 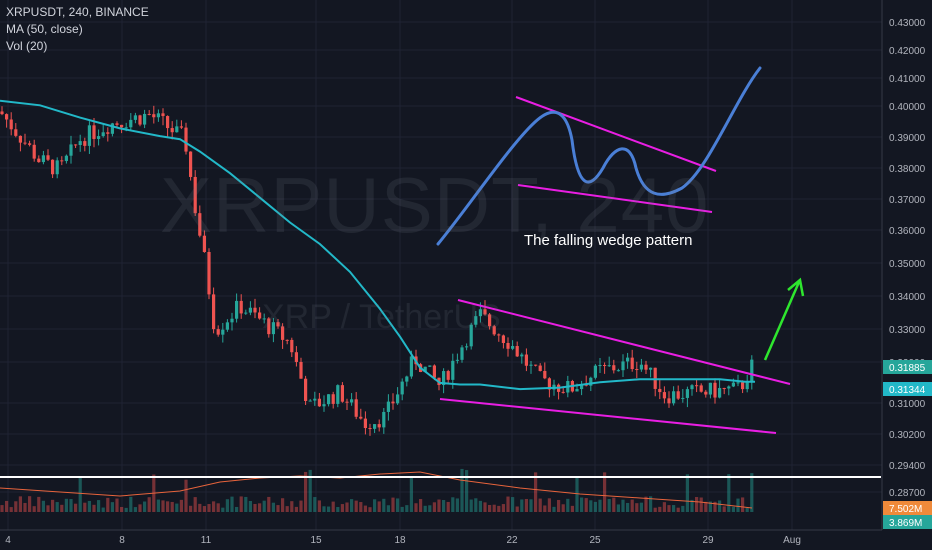 I want to click on price-tag-label: 7.502M, so click(x=905, y=509).